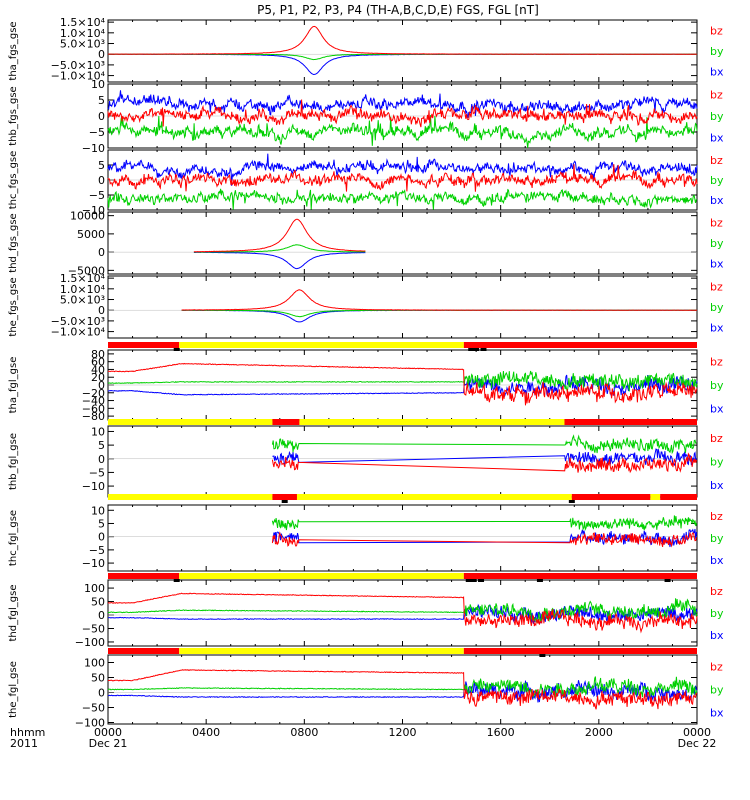 This screenshot has height=800, width=750. I want to click on x-tick-date-label: Dec 21, so click(108, 743).